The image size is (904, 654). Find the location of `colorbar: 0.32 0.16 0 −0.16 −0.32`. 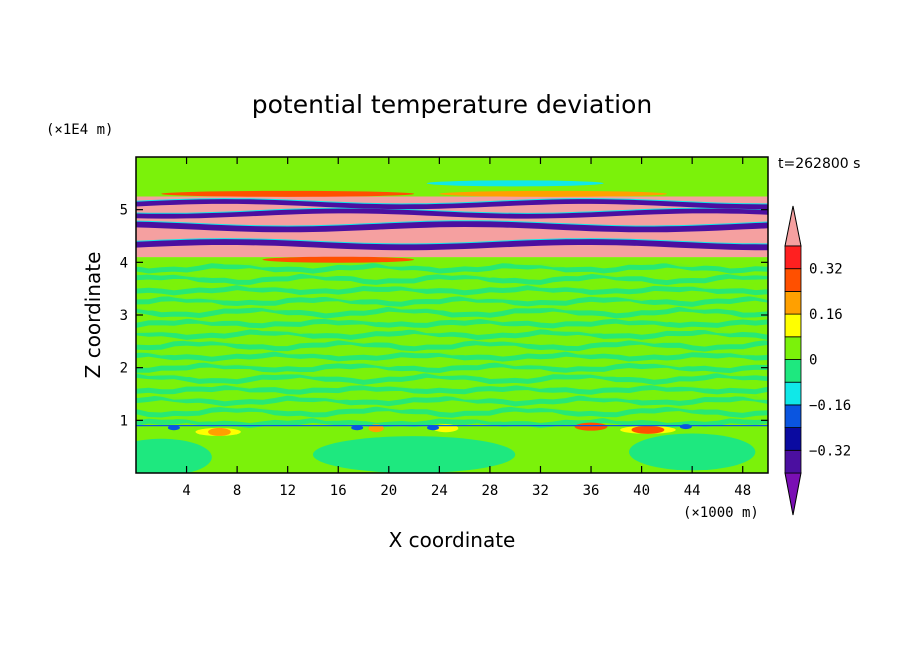

colorbar: 0.32 0.16 0 −0.16 −0.32 is located at coordinates (817, 360).